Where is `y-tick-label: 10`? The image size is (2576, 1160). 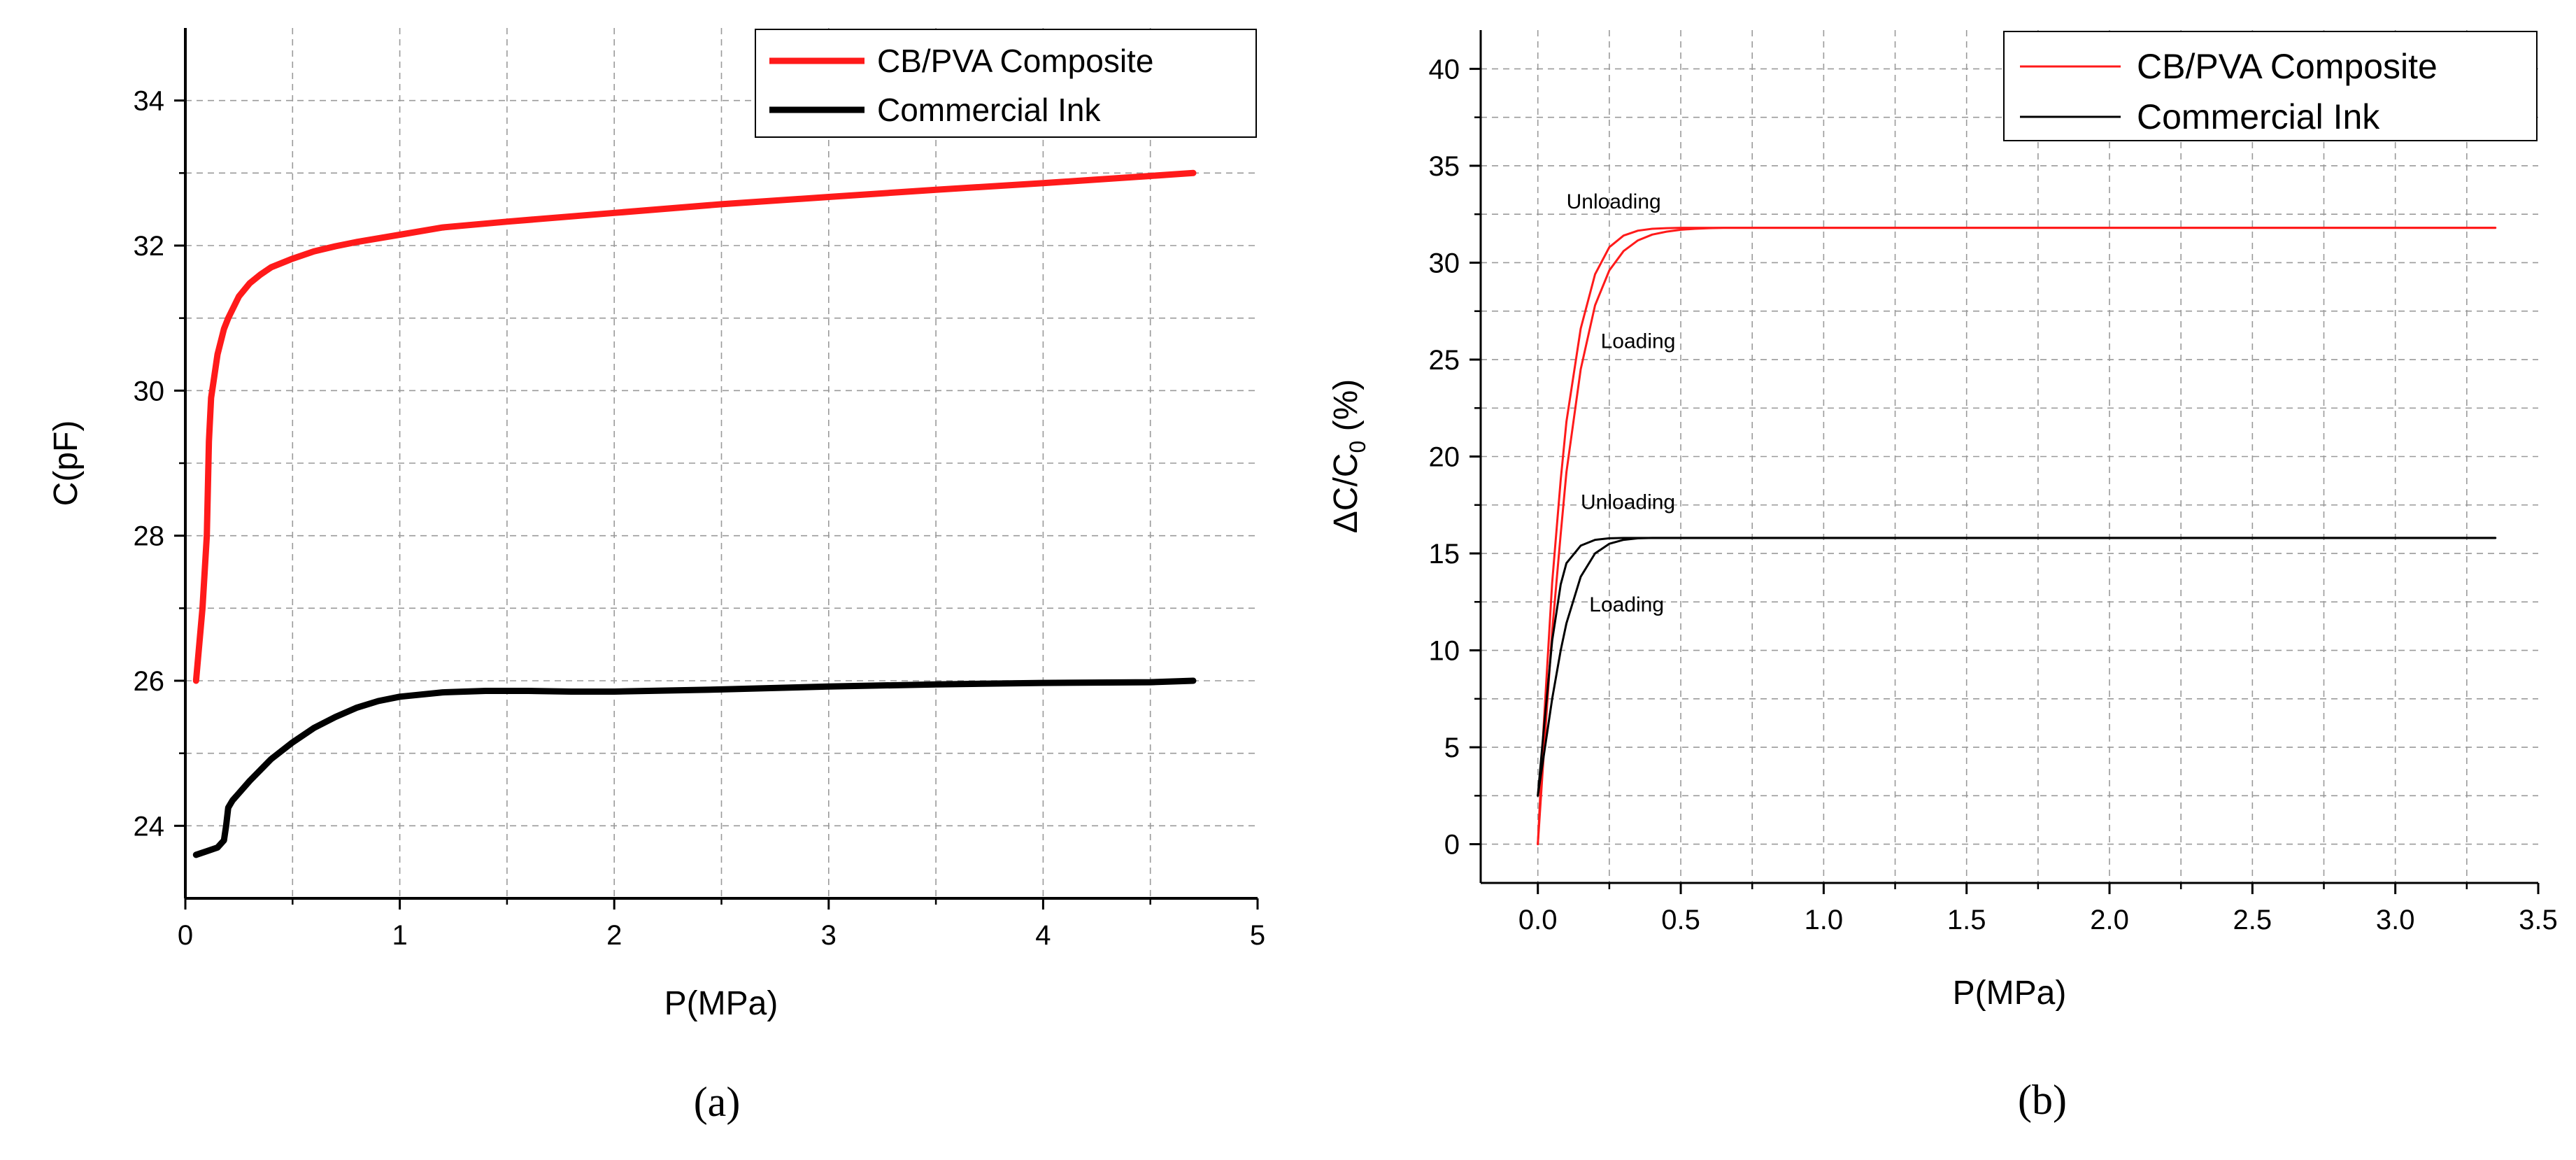 y-tick-label: 10 is located at coordinates (1444, 651).